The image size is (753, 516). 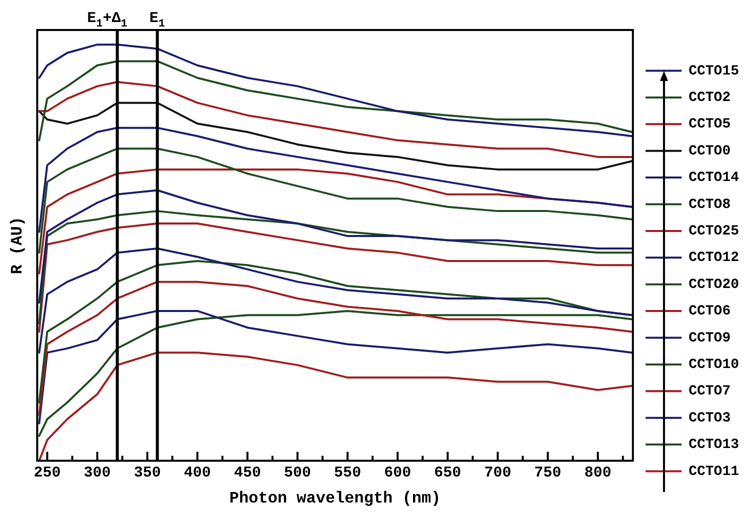 What do you see at coordinates (709, 124) in the screenshot?
I see `legend-label: CCTO5` at bounding box center [709, 124].